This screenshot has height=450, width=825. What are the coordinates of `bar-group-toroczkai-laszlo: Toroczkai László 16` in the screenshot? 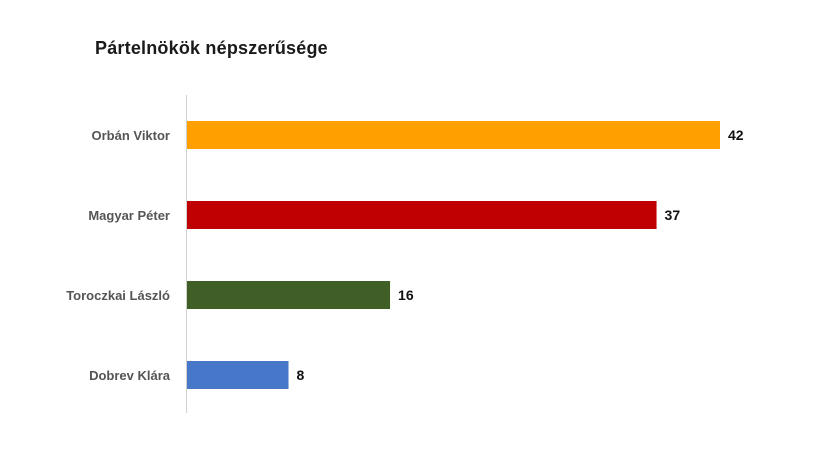 It's located at (240, 295).